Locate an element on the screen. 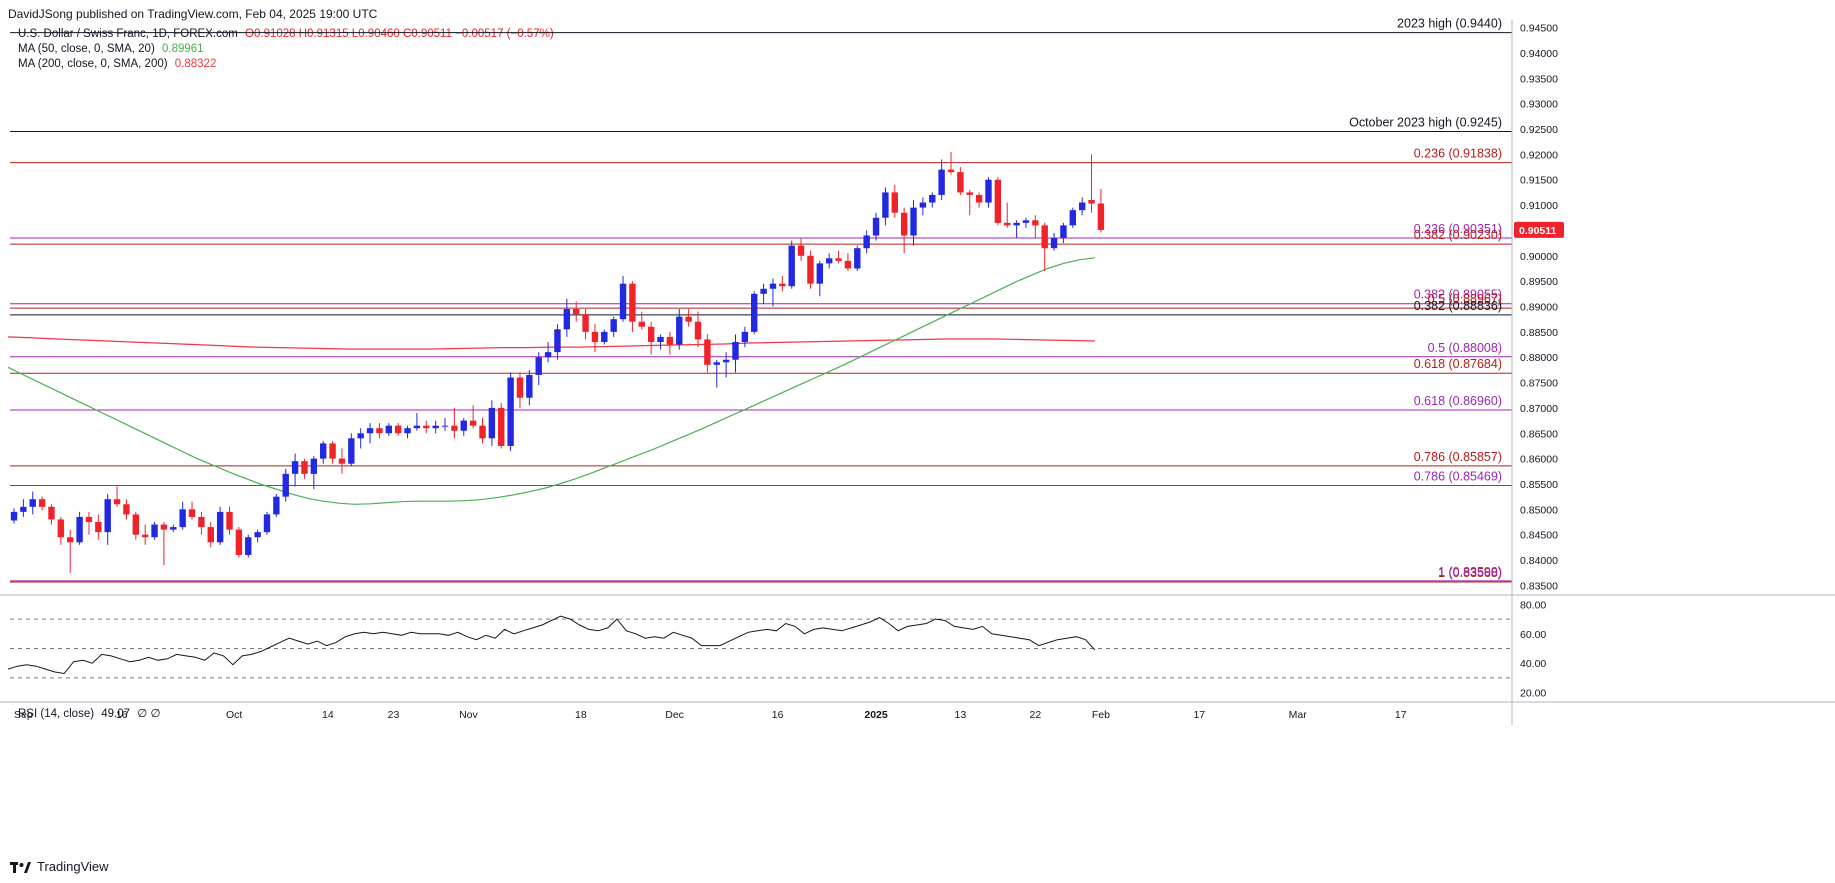  price-tick-label: 0.86000 is located at coordinates (1539, 460).